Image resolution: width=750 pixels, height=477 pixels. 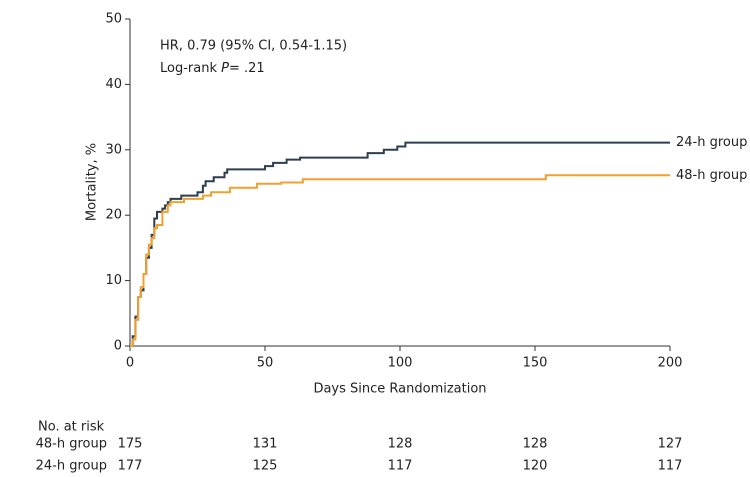 I want to click on risk-row-label: 24-h group, so click(x=71, y=466).